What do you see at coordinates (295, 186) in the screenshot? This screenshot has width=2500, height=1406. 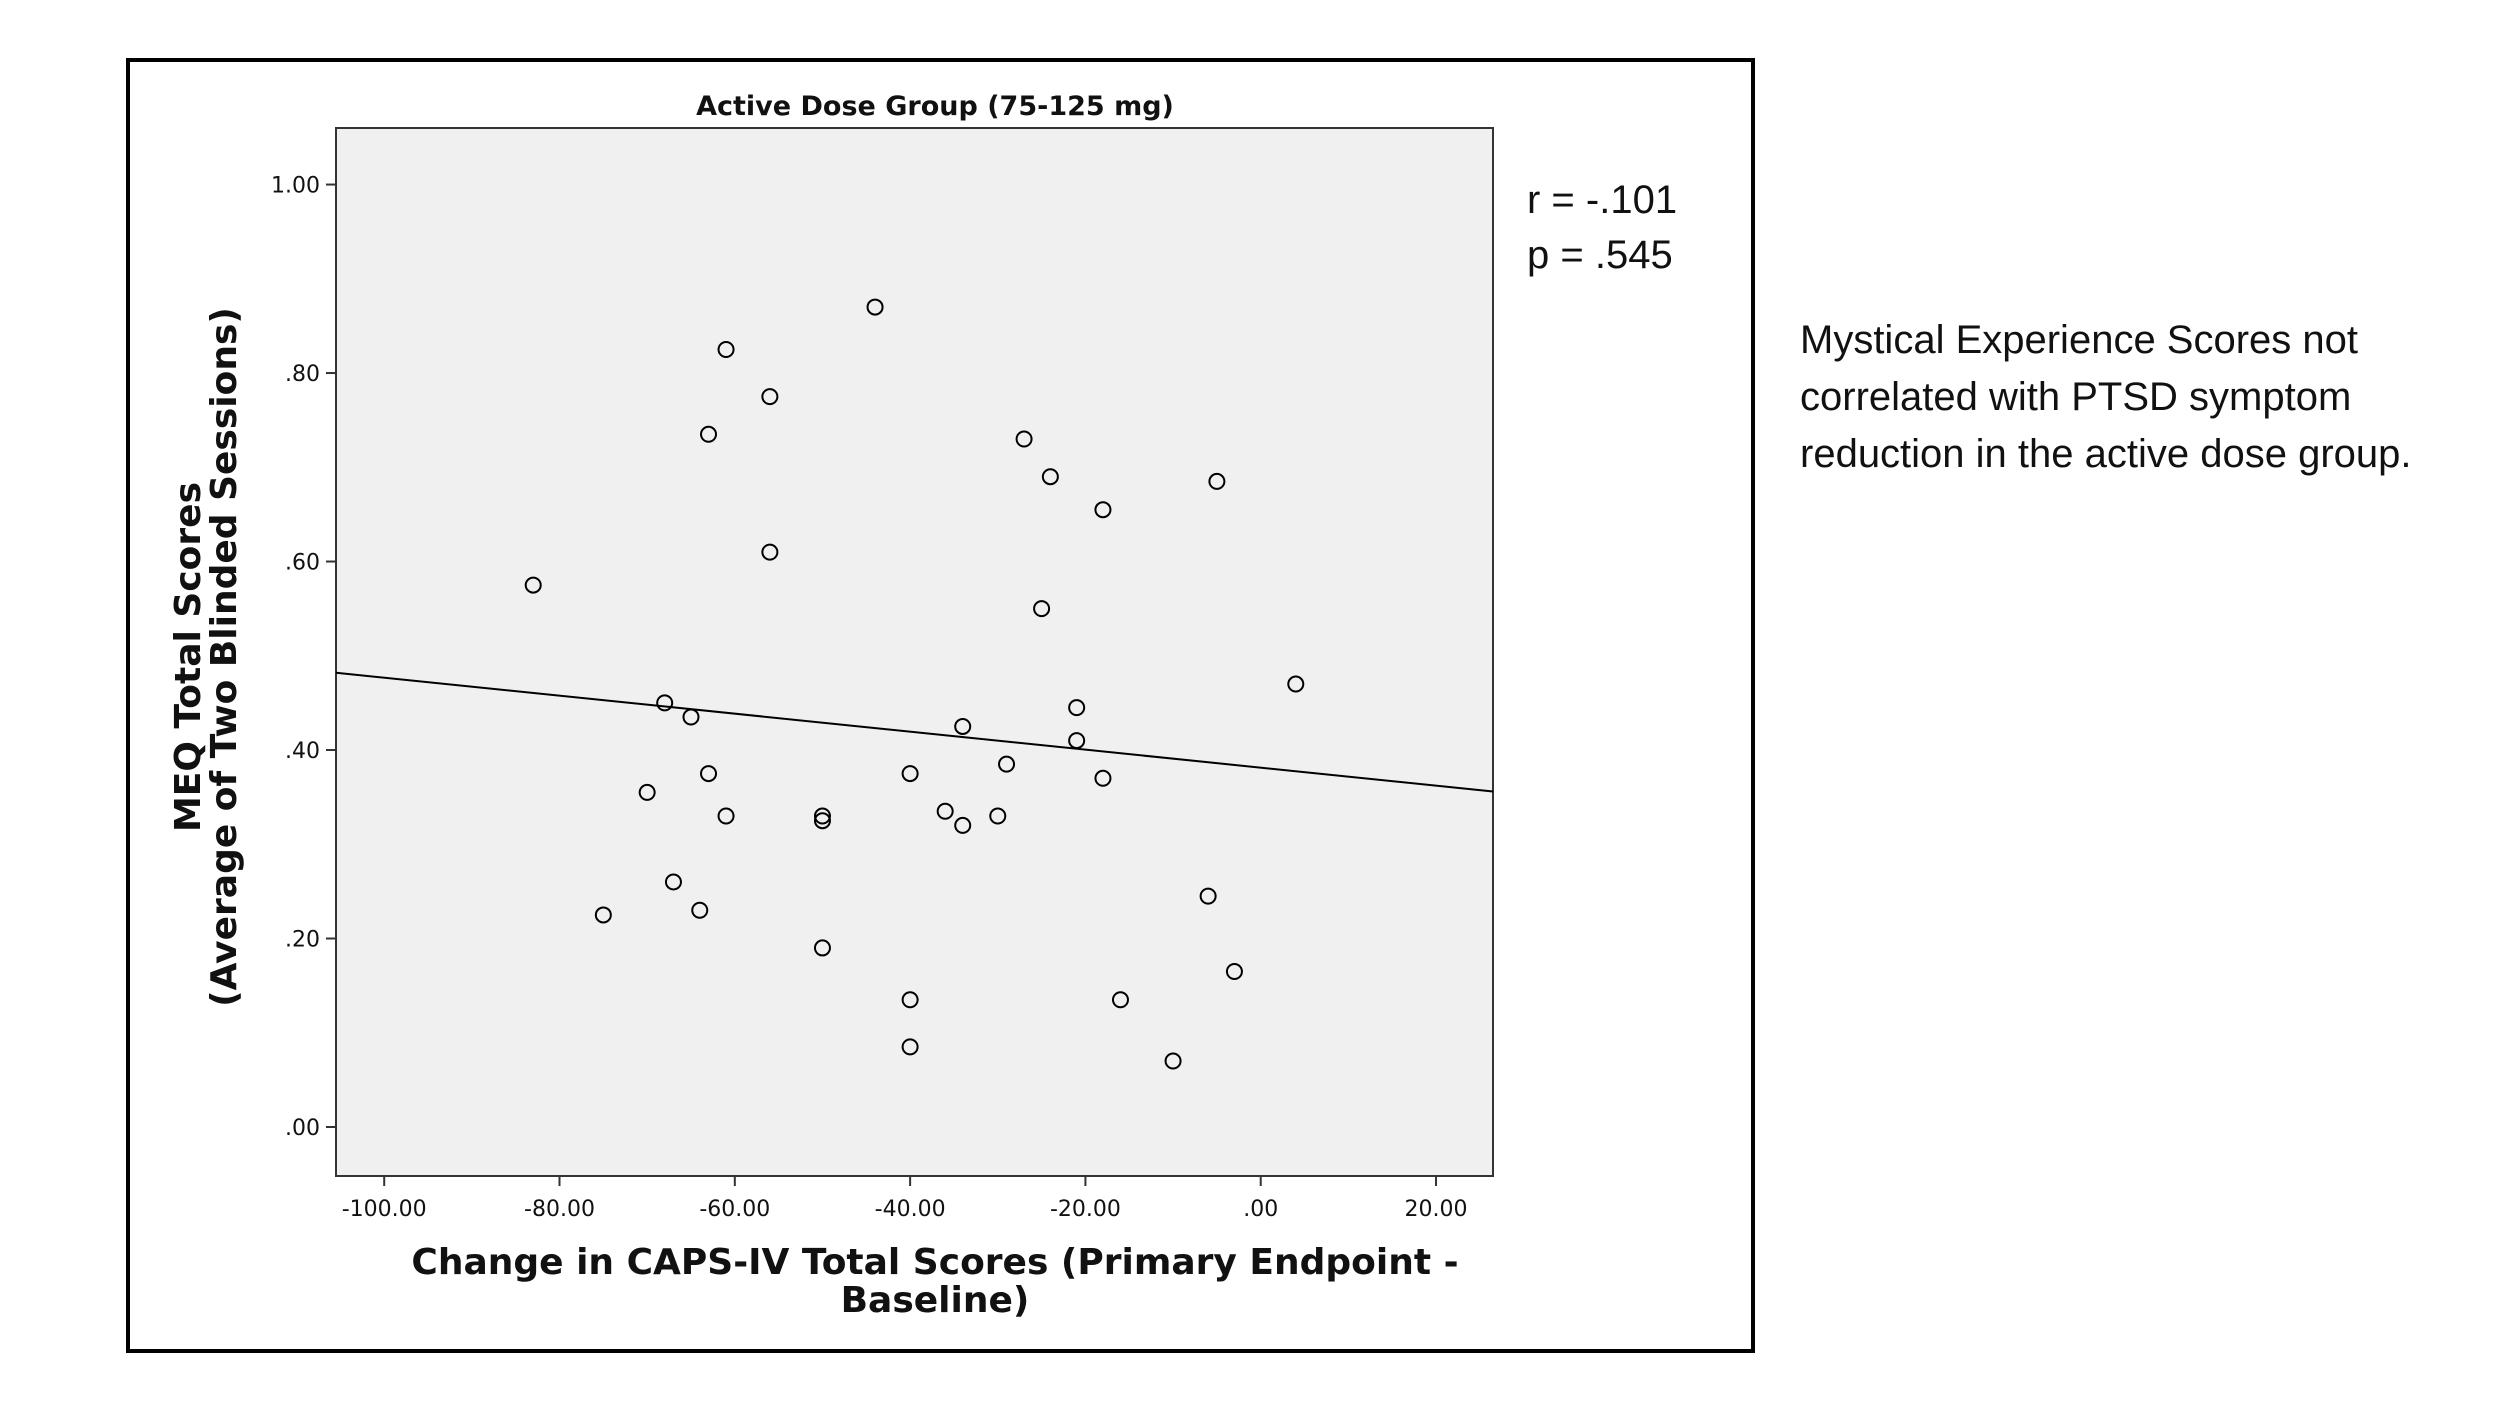 I see `y-tick-label: 1.00` at bounding box center [295, 186].